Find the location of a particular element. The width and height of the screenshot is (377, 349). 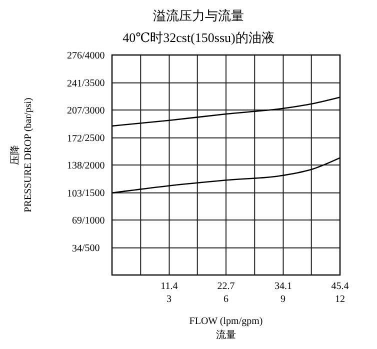

y-tick-label: 34 is located at coordinates (77, 248).